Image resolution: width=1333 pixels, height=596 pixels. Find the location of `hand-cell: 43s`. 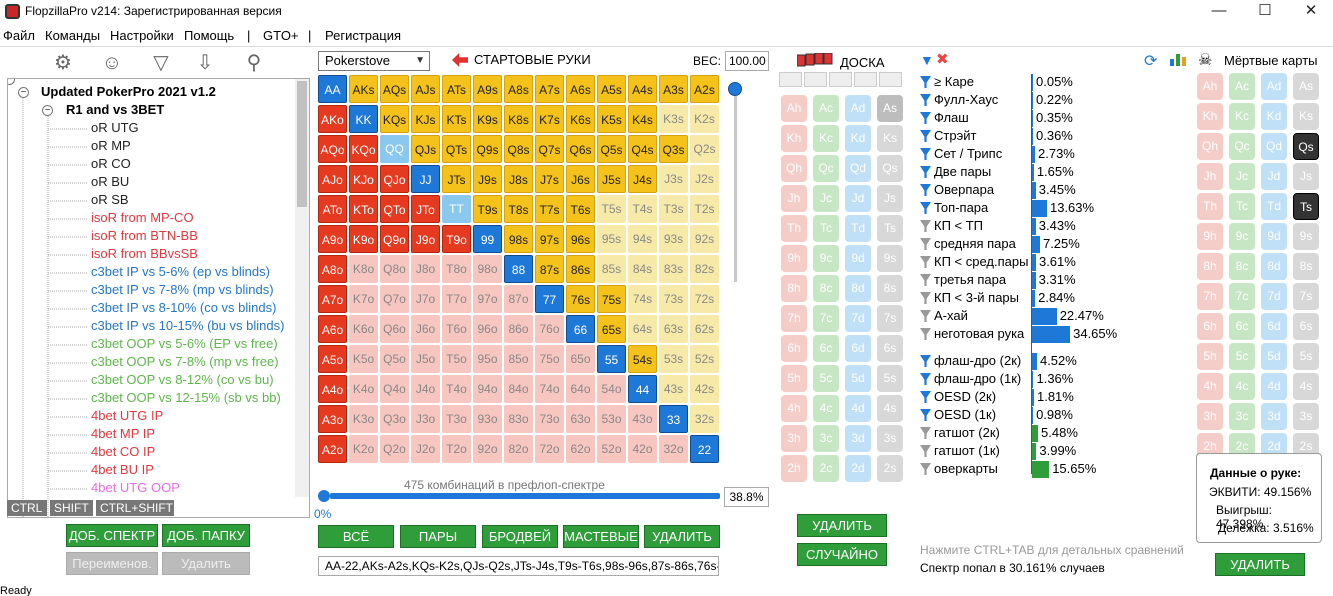

hand-cell: 43s is located at coordinates (673, 389).